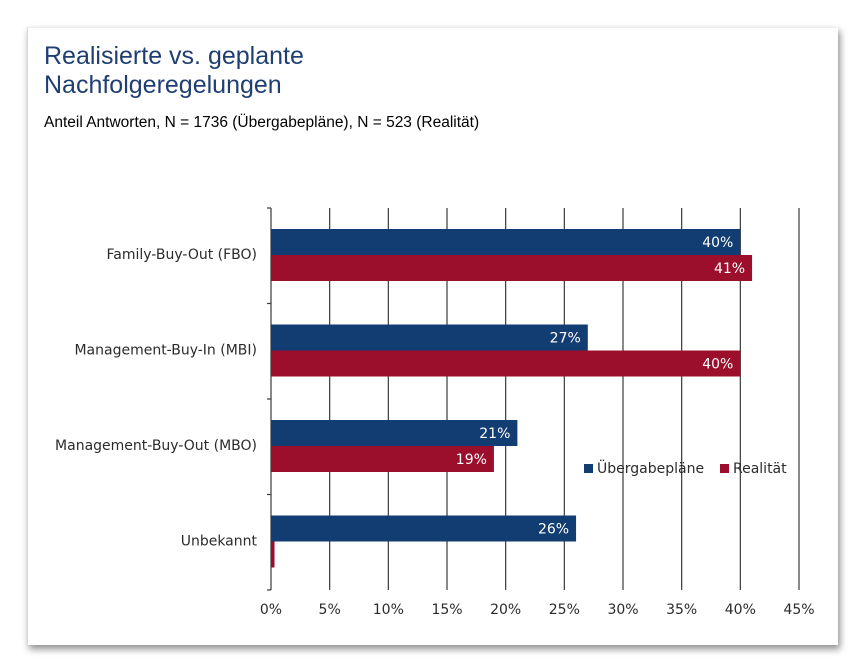 The width and height of the screenshot is (865, 672). I want to click on category-label: Management-Buy-Out (MBO), so click(156, 446).